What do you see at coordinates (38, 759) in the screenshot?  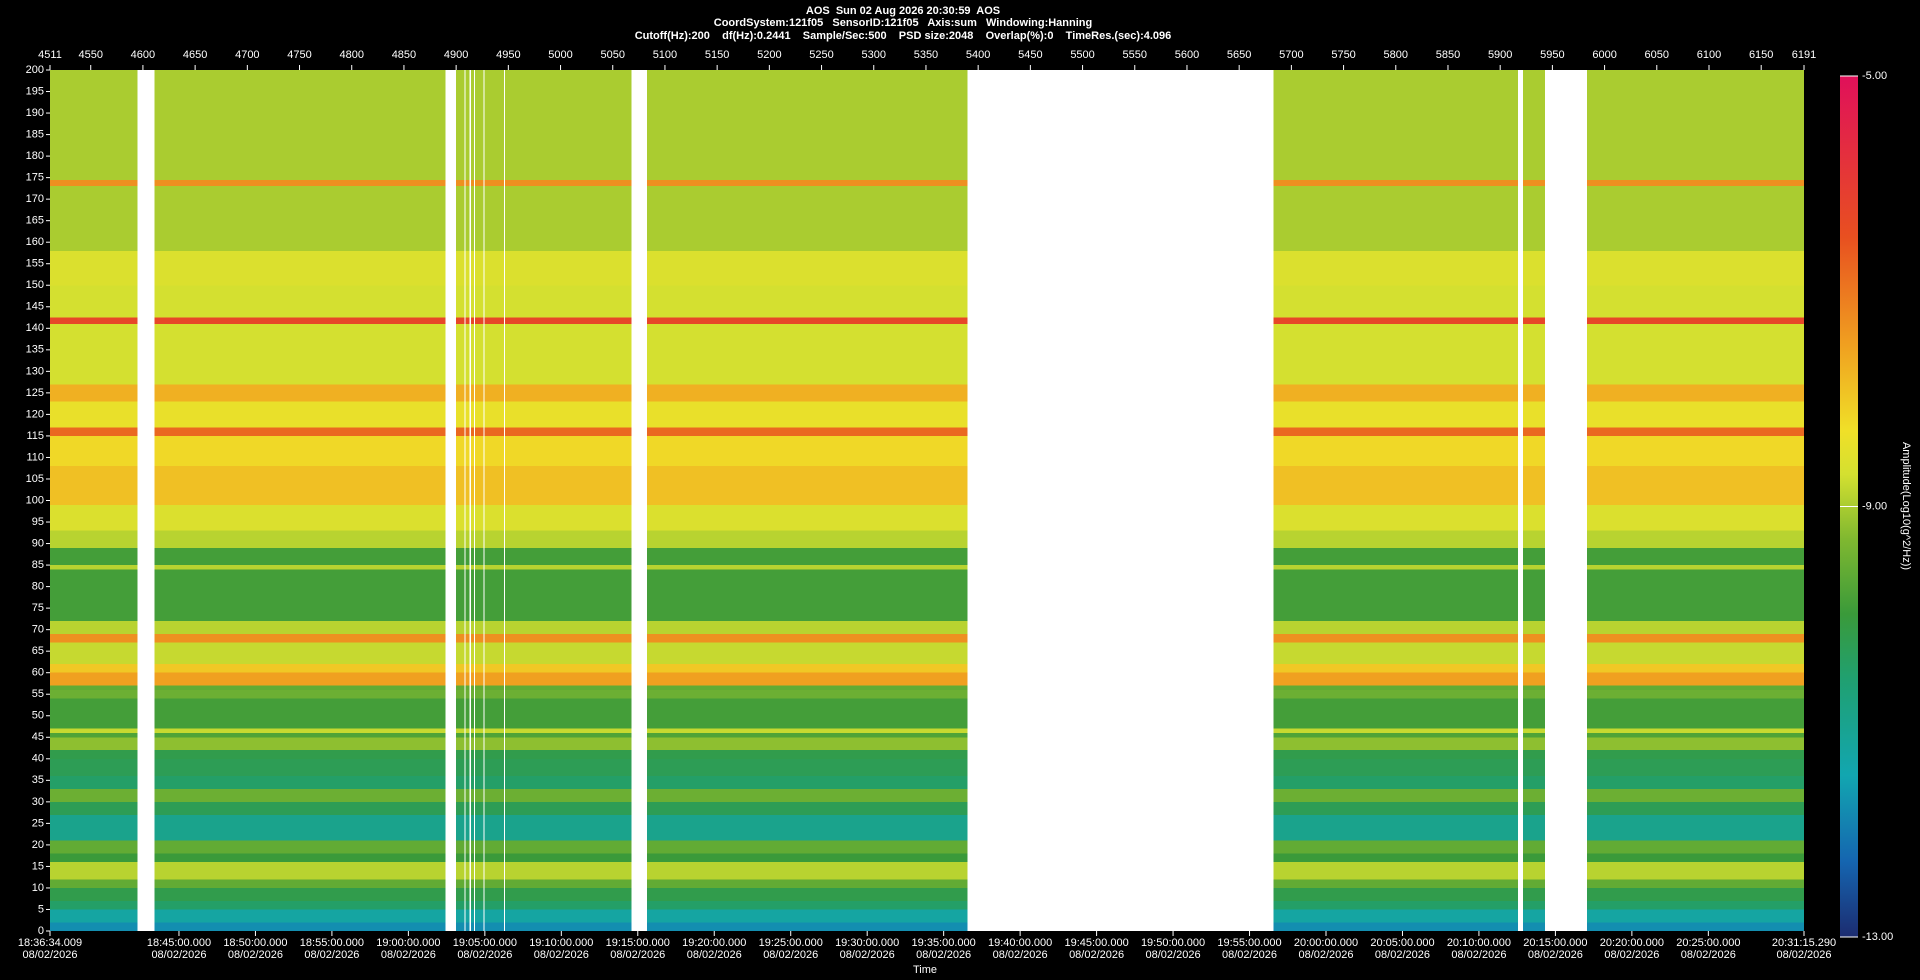 I see `y-tick-label: 40` at bounding box center [38, 759].